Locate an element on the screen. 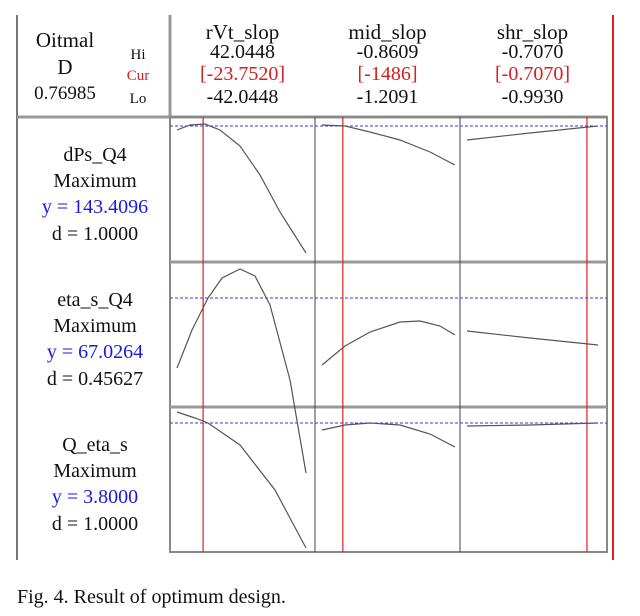 The image size is (640, 616). response-d: d = 0.45627 is located at coordinates (95, 379).